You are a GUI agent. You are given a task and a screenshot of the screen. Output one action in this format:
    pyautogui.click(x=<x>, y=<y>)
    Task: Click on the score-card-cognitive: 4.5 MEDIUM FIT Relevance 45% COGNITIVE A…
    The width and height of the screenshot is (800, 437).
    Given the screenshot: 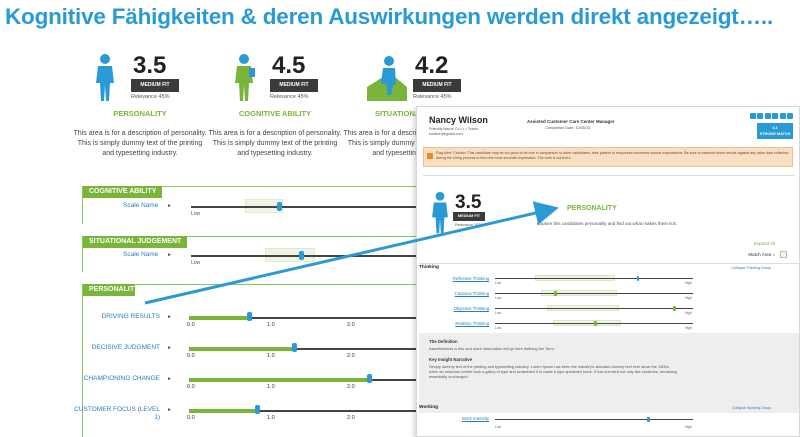 What is the action you would take?
    pyautogui.click(x=275, y=124)
    